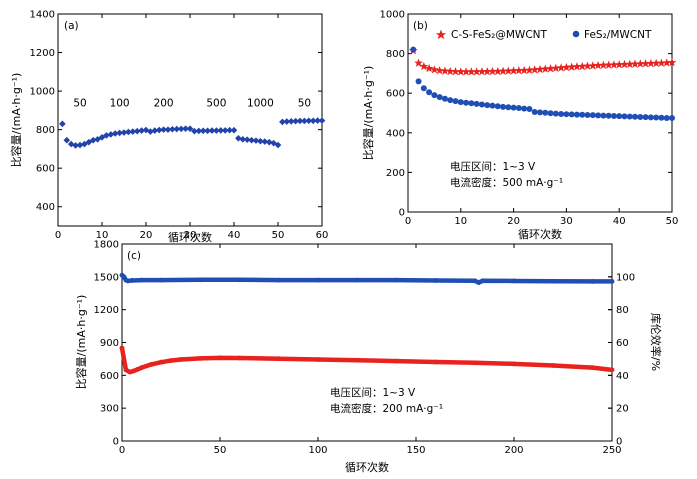 The image size is (697, 479). Describe the element at coordinates (619, 221) in the screenshot. I see `panel-b-x-tick-label-40: 40` at that location.